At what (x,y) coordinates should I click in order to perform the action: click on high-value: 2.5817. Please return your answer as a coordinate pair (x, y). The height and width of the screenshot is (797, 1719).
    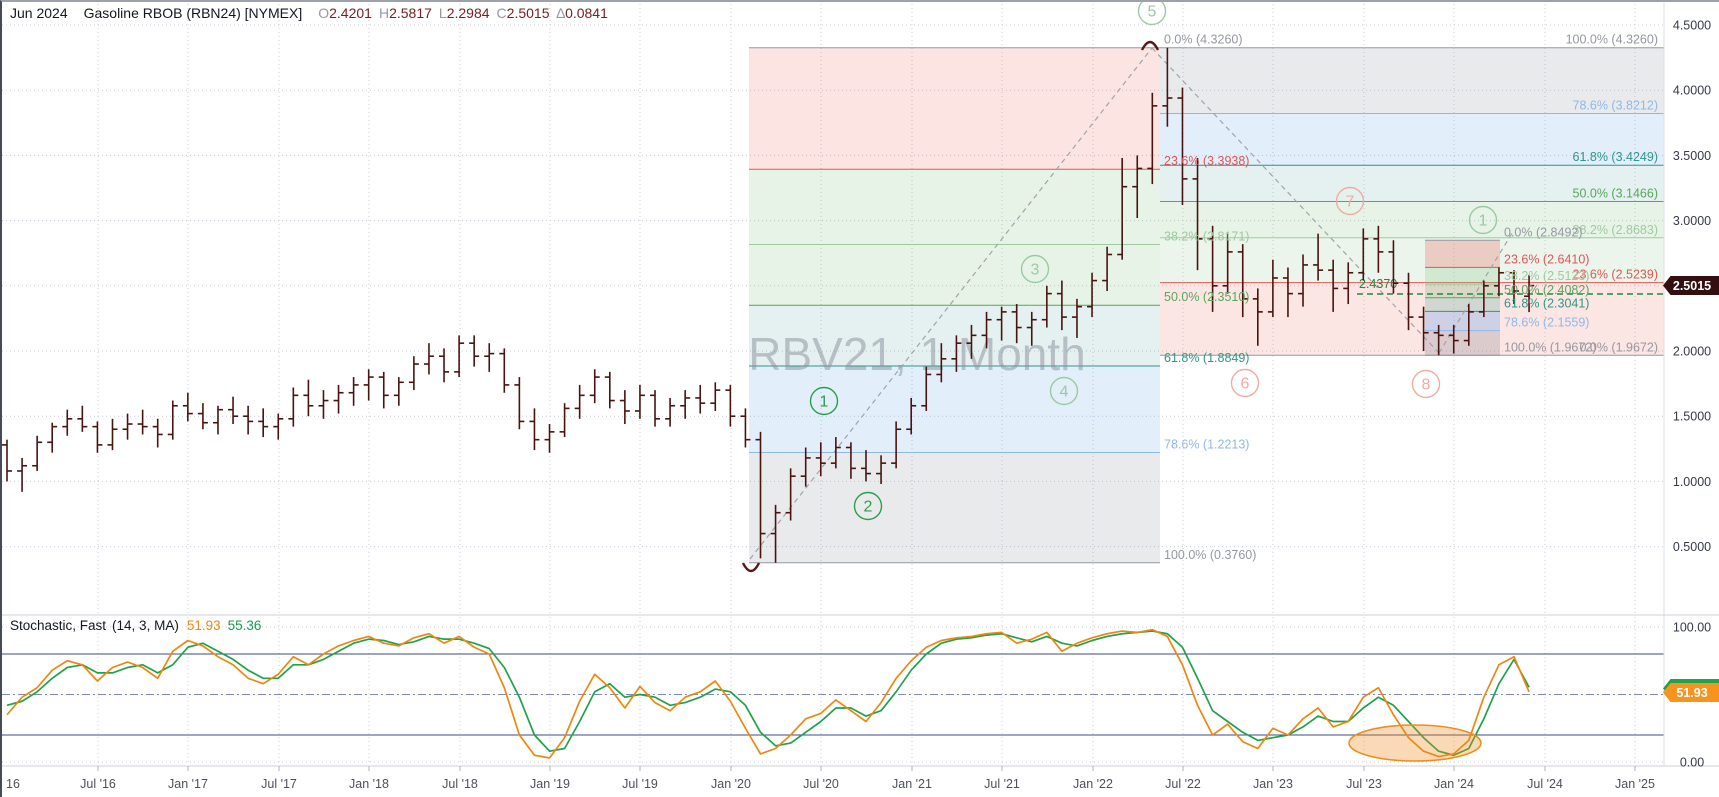
    Looking at the image, I should click on (410, 13).